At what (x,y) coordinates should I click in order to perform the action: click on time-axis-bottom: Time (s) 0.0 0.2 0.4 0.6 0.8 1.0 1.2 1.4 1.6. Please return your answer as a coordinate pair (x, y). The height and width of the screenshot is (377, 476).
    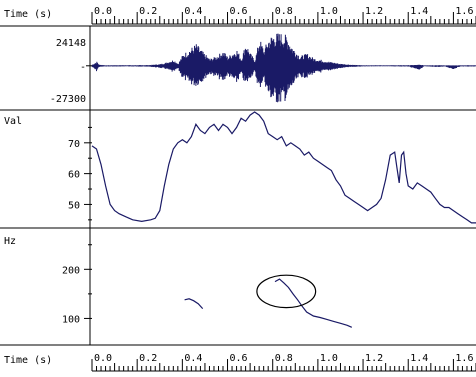
    Looking at the image, I should click on (240, 362).